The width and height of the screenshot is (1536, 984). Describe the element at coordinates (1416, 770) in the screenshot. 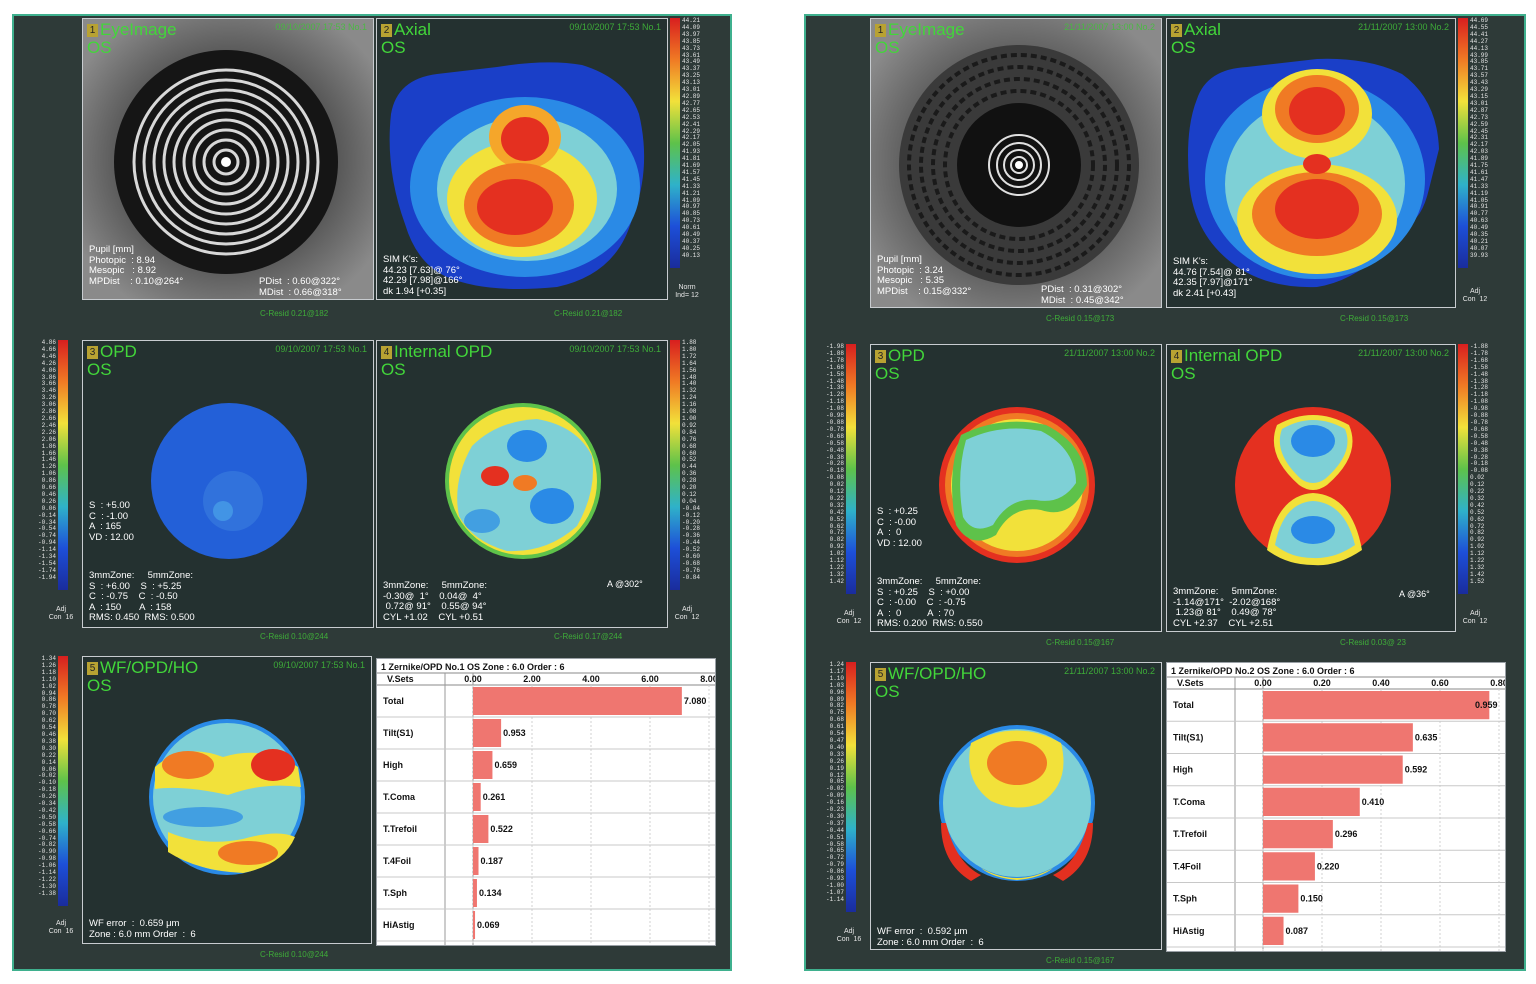

I see `data-label: 0.592` at that location.